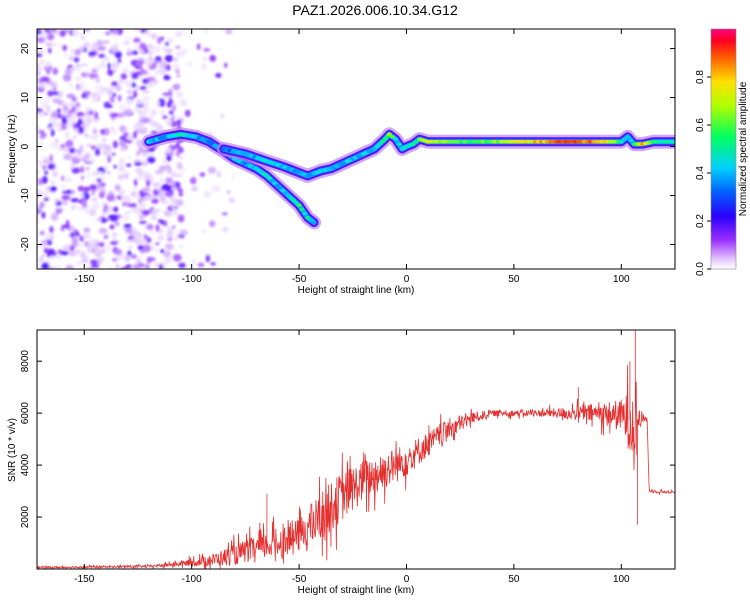 The width and height of the screenshot is (750, 600). I want to click on x-tick-label: 50, so click(514, 579).